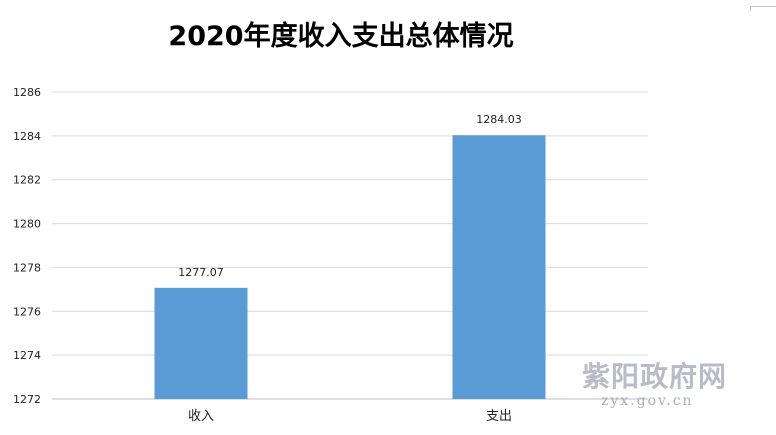 This screenshot has width=776, height=435. I want to click on y-tick-label: 1284, so click(27, 136).